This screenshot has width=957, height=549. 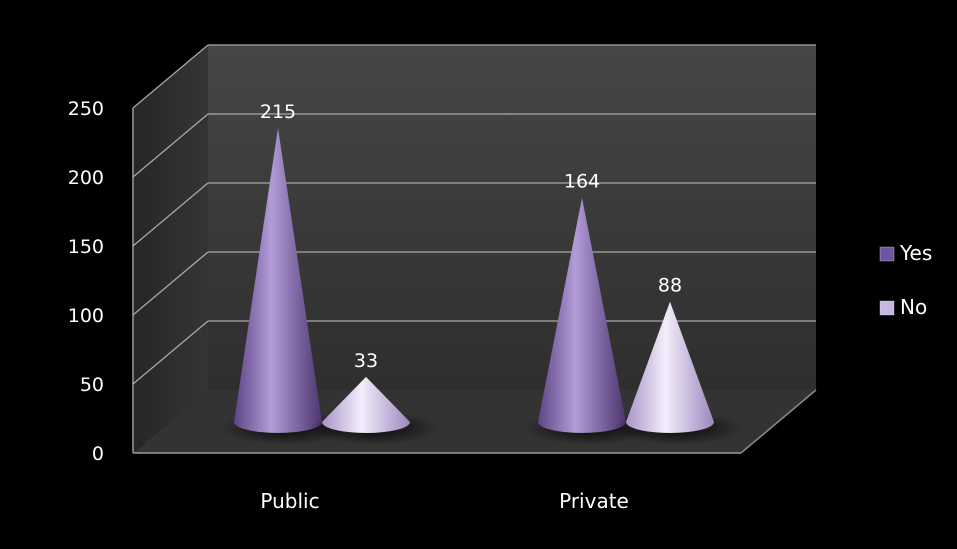 I want to click on category-labels: Public Private, so click(x=444, y=501).